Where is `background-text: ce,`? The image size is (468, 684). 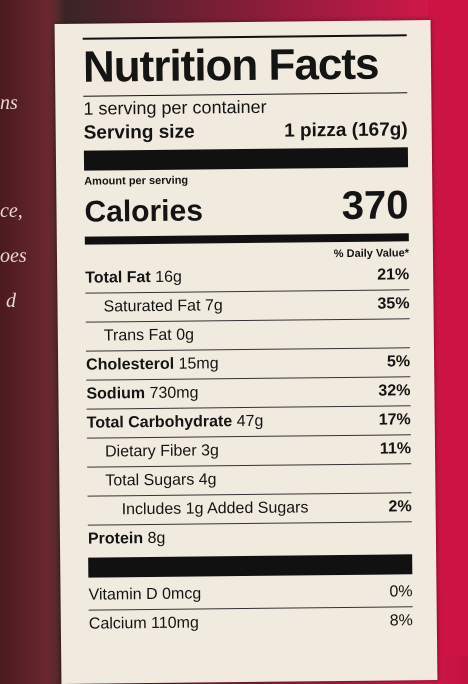
background-text: ce, is located at coordinates (11, 211).